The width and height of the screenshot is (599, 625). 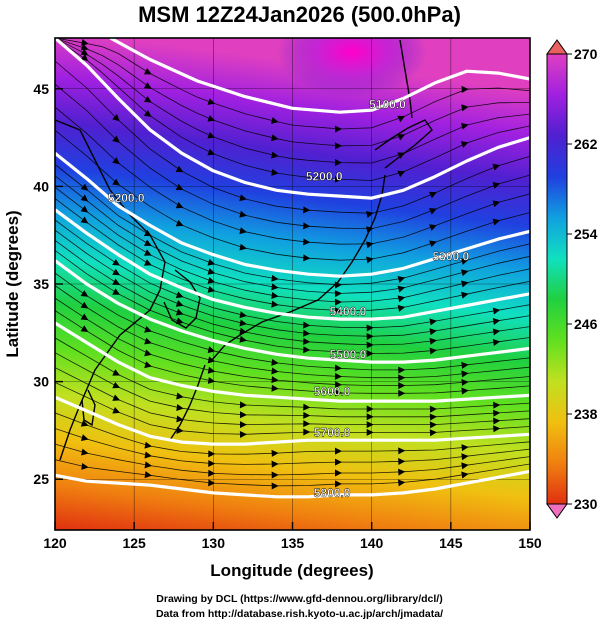 I want to click on contour-label: 5800.0, so click(x=332, y=493).